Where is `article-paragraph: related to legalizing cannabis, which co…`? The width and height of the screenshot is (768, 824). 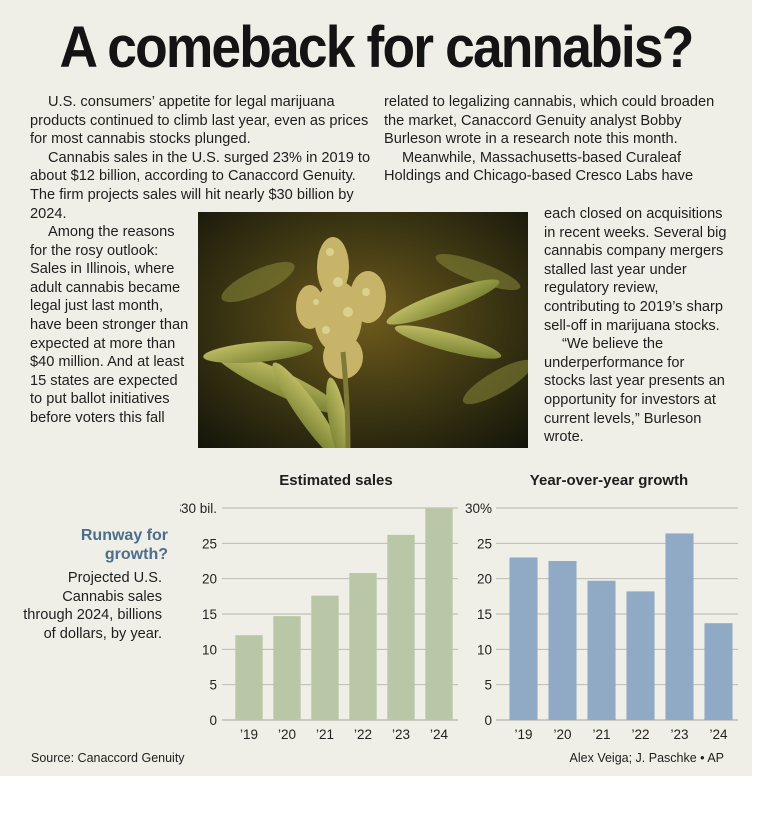 article-paragraph: related to legalizing cannabis, which co… is located at coordinates (549, 121).